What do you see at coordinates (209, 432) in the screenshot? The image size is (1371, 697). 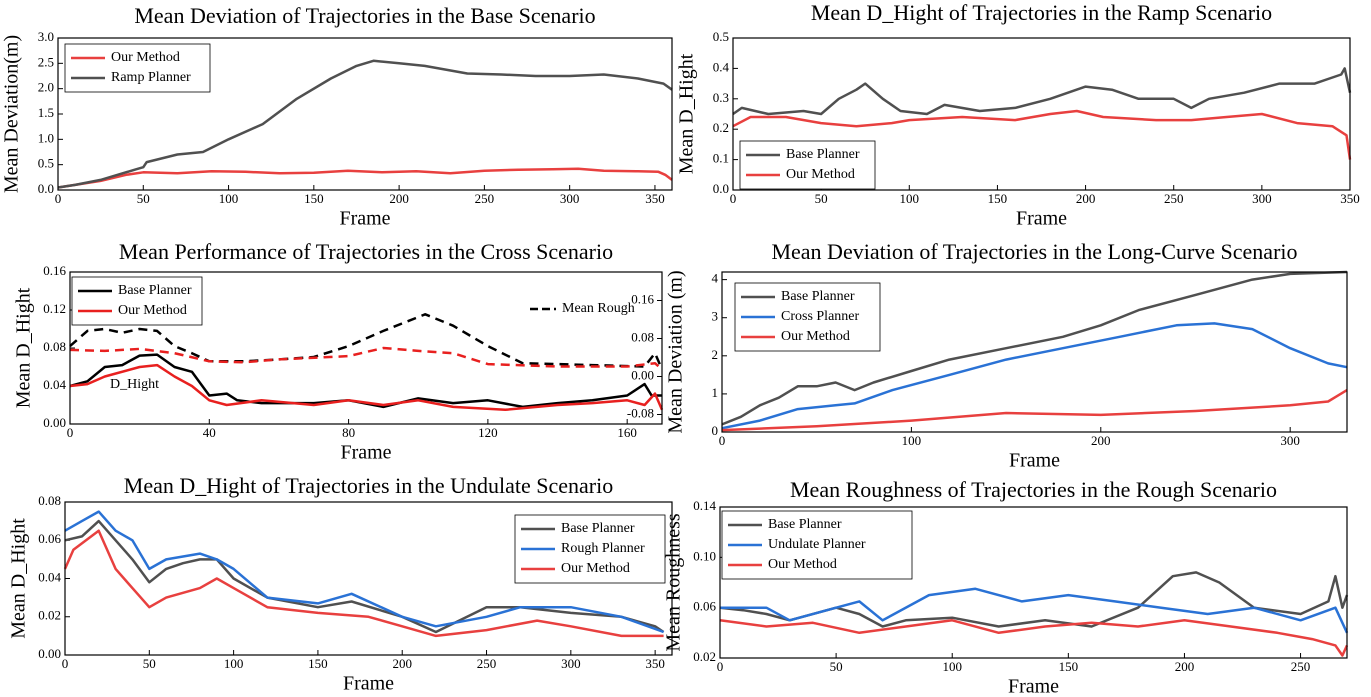 I see `x-tick-label: 40` at bounding box center [209, 432].